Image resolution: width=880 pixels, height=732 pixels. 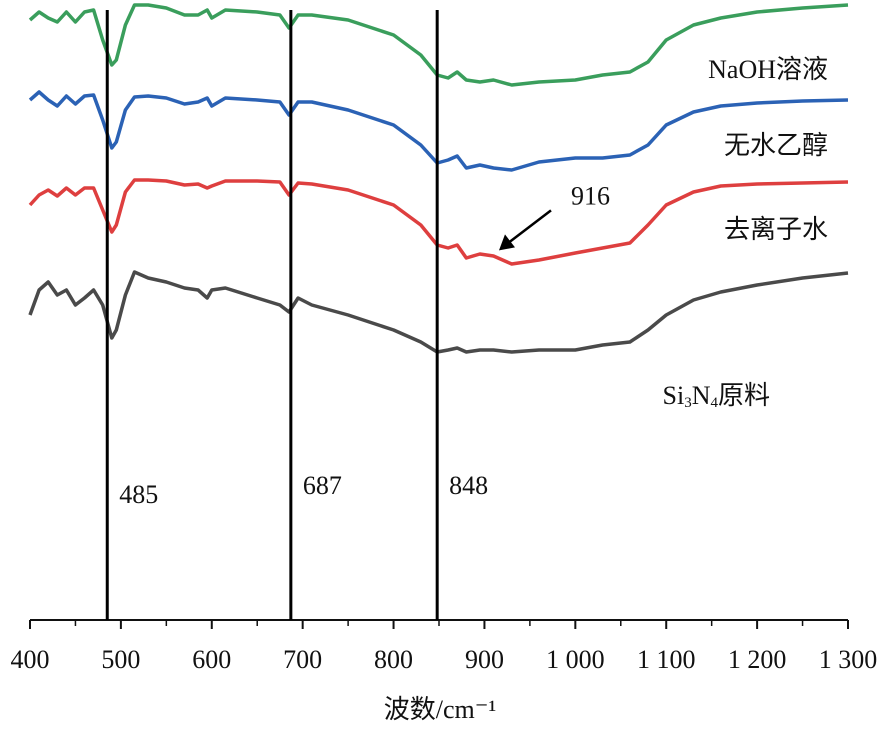 What do you see at coordinates (211, 659) in the screenshot?
I see `x-tick-label: 600` at bounding box center [211, 659].